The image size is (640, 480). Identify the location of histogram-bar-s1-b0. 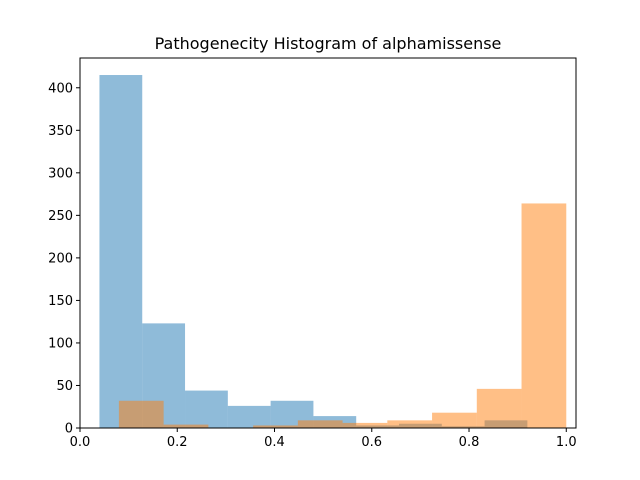
(141, 414).